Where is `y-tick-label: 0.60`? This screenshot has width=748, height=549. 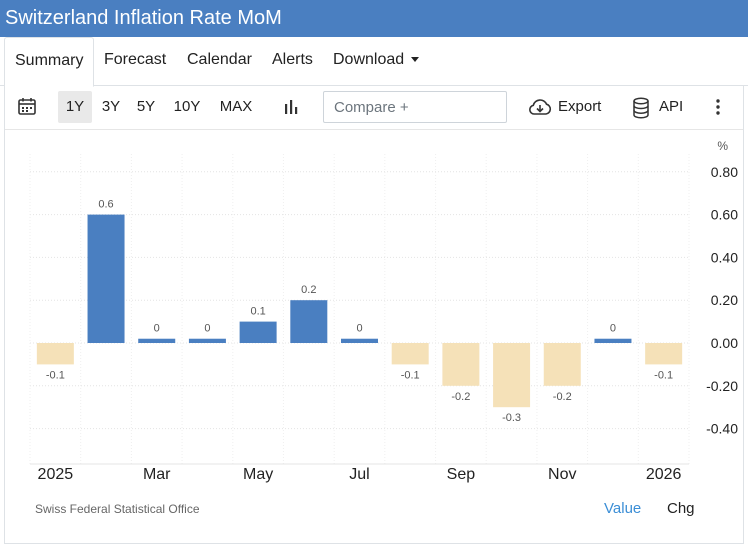
y-tick-label: 0.60 is located at coordinates (724, 215).